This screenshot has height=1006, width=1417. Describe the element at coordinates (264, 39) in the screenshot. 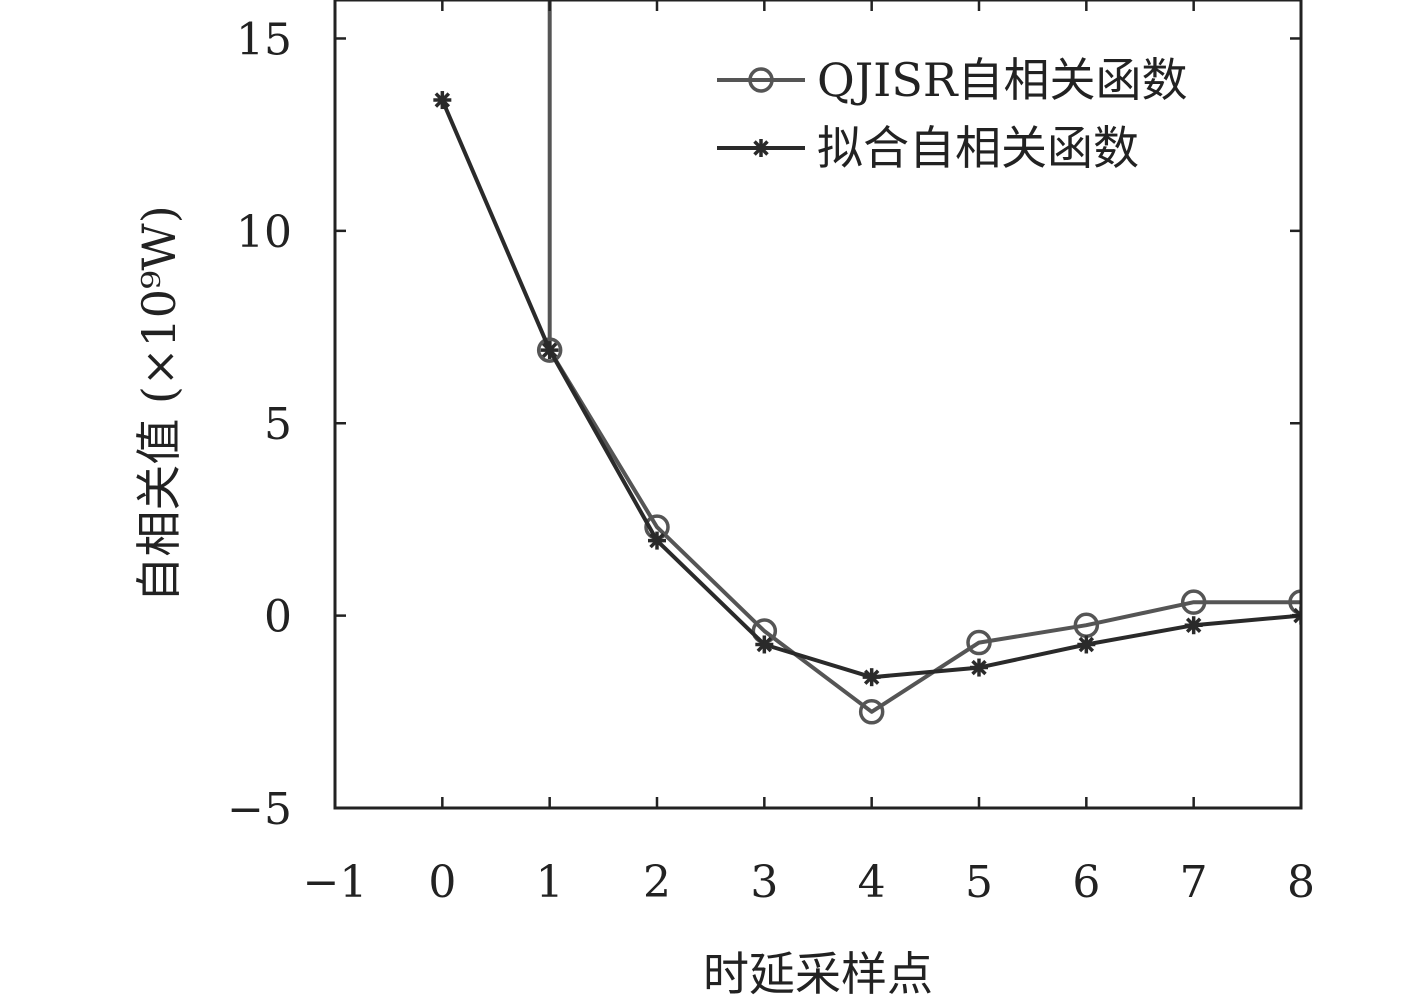

I see `y-tick-label: 15` at that location.